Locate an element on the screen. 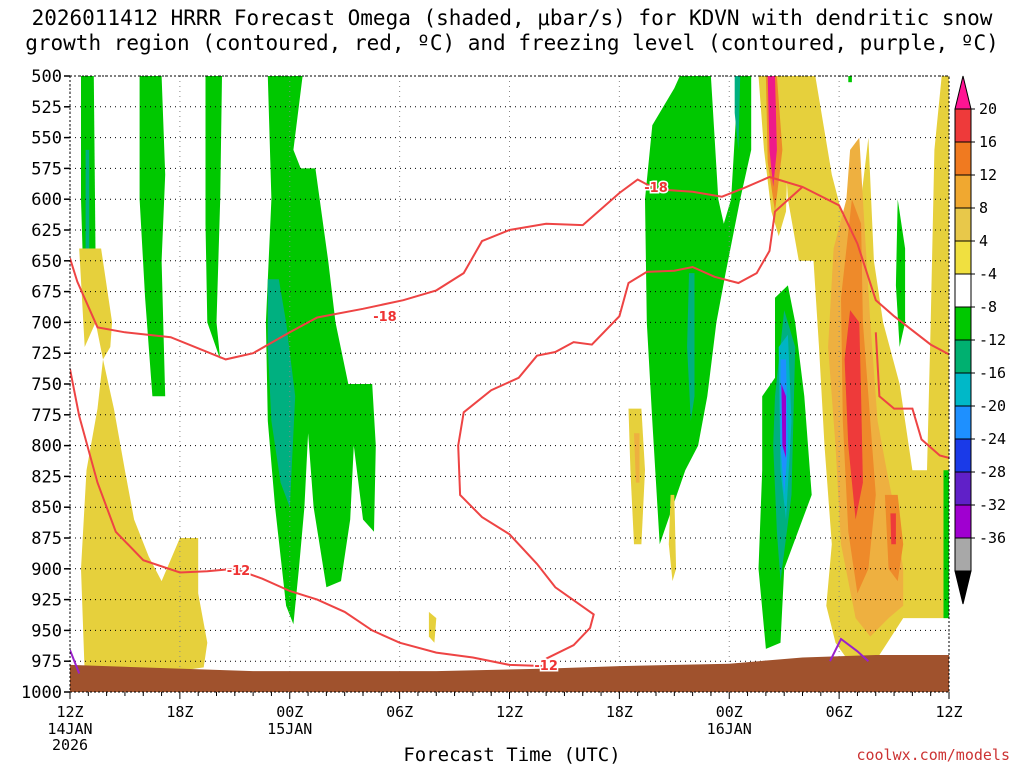 This screenshot has height=768, width=1024. colorbar-label-5: -4 is located at coordinates (988, 274).